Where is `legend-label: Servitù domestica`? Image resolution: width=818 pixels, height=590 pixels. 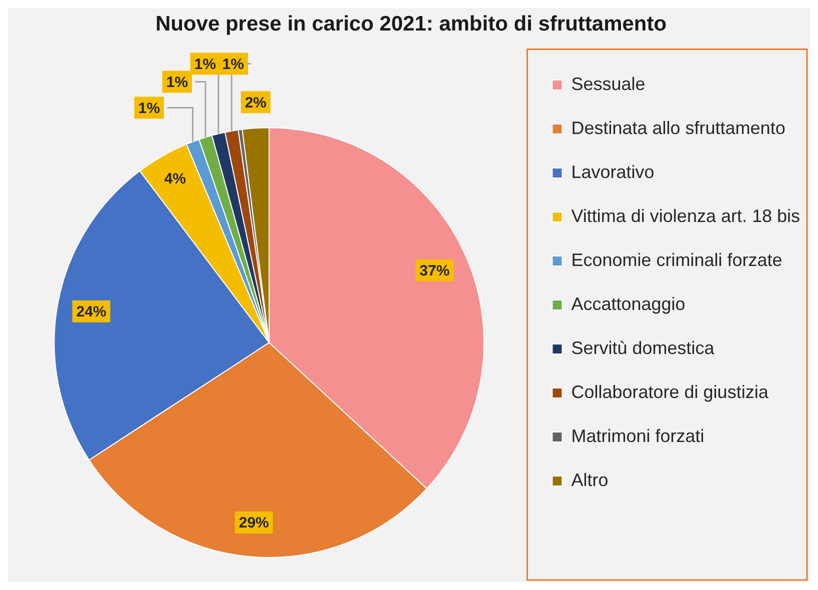 legend-label: Servitù domestica is located at coordinates (643, 348).